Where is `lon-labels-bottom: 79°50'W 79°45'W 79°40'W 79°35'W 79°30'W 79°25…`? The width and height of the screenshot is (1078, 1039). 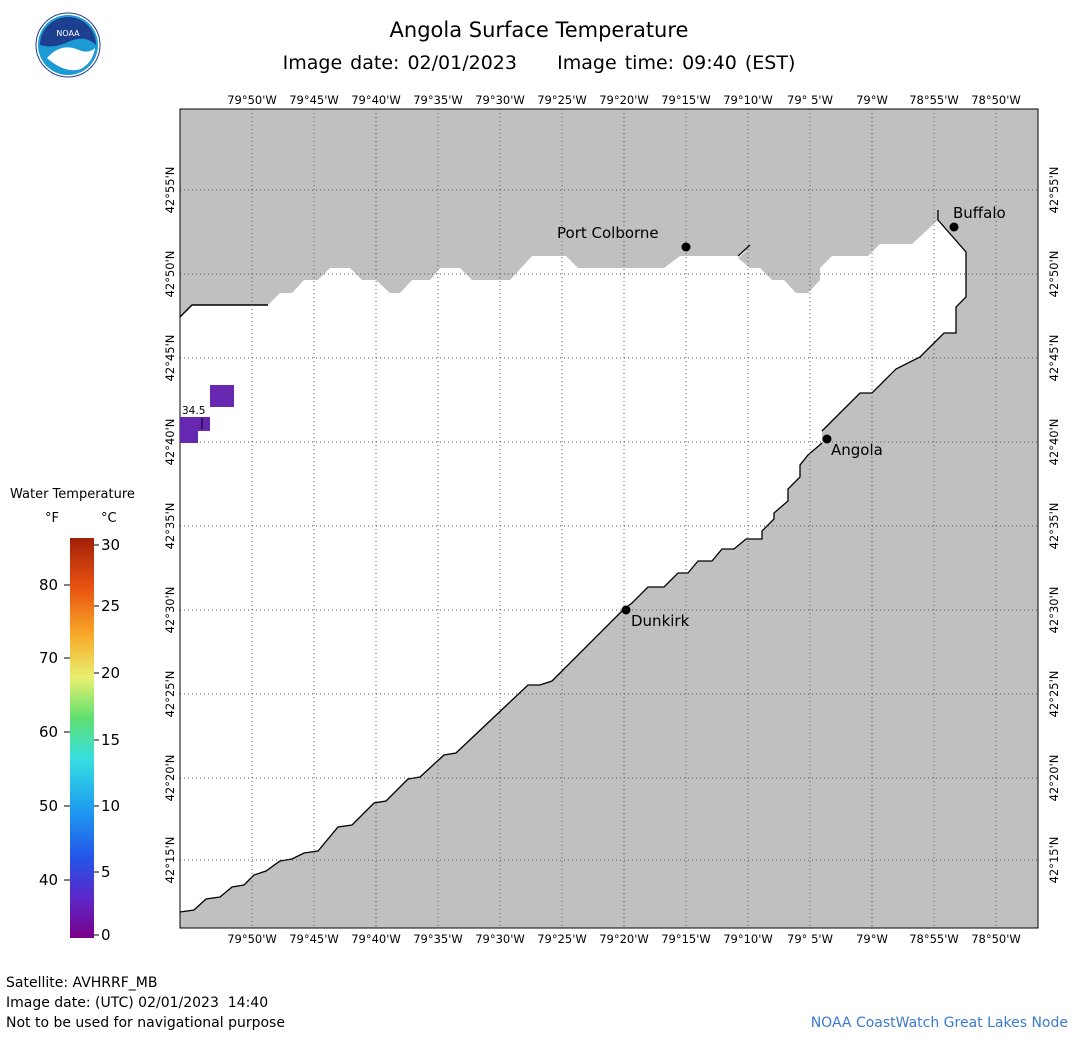 lon-labels-bottom: 79°50'W 79°45'W 79°40'W 79°35'W 79°30'W 79°25… is located at coordinates (624, 939).